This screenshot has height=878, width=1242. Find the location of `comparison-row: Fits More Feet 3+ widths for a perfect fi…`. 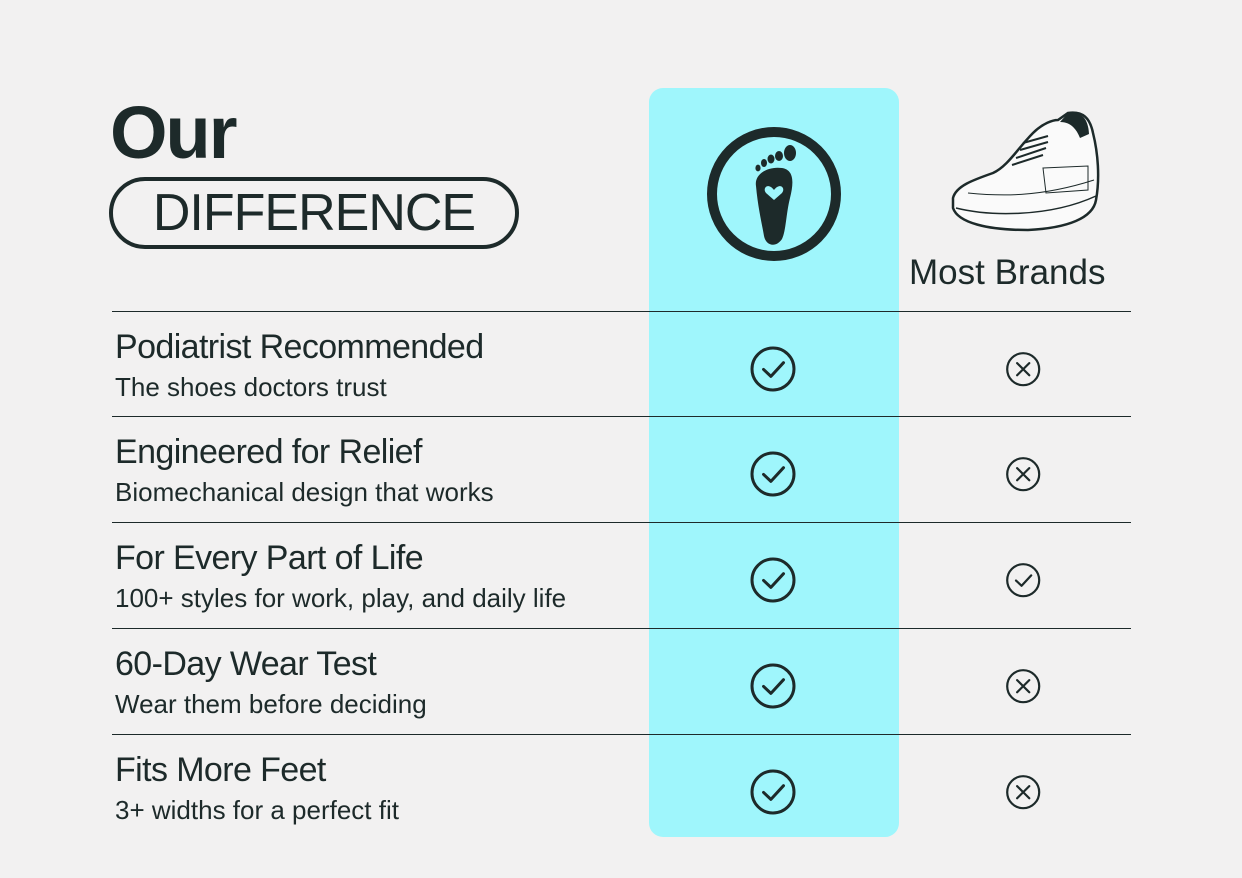

comparison-row: Fits More Feet 3+ widths for a perfect fi… is located at coordinates (375, 786).